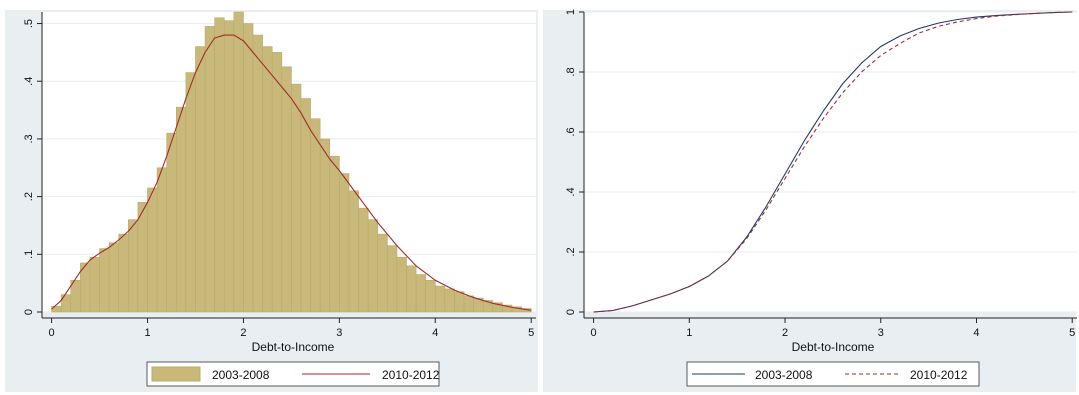  I want to click on y-tick-label: .5, so click(29, 23).